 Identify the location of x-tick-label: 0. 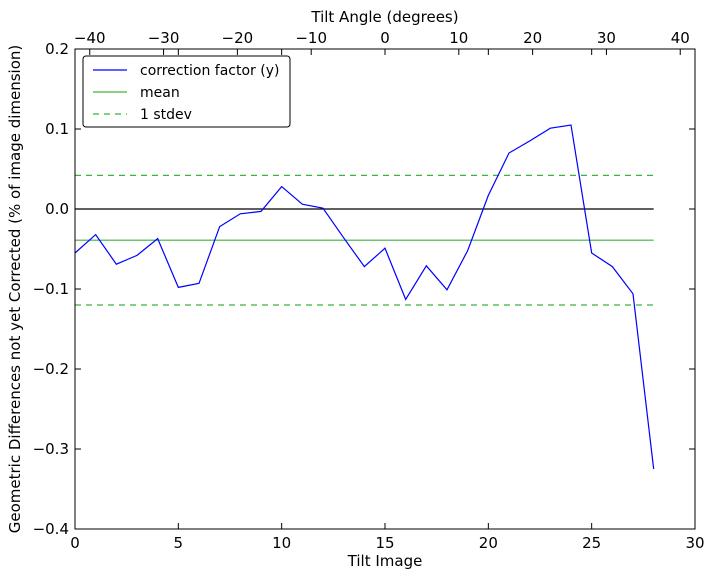
(75, 543).